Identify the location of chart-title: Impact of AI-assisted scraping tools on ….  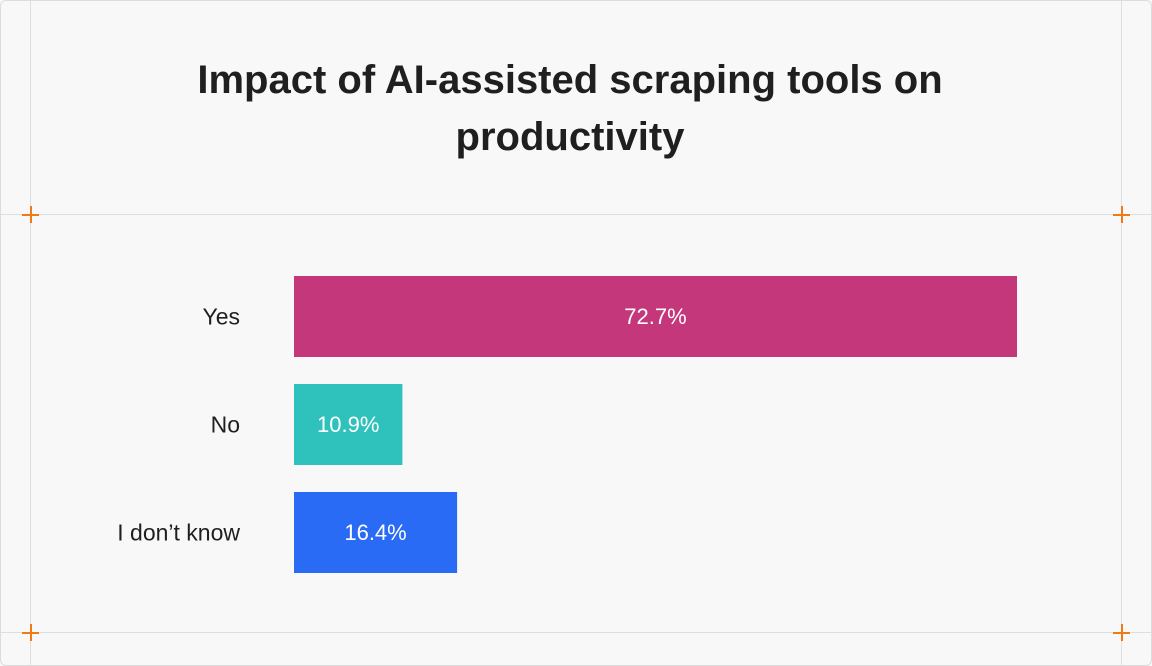
(570, 108).